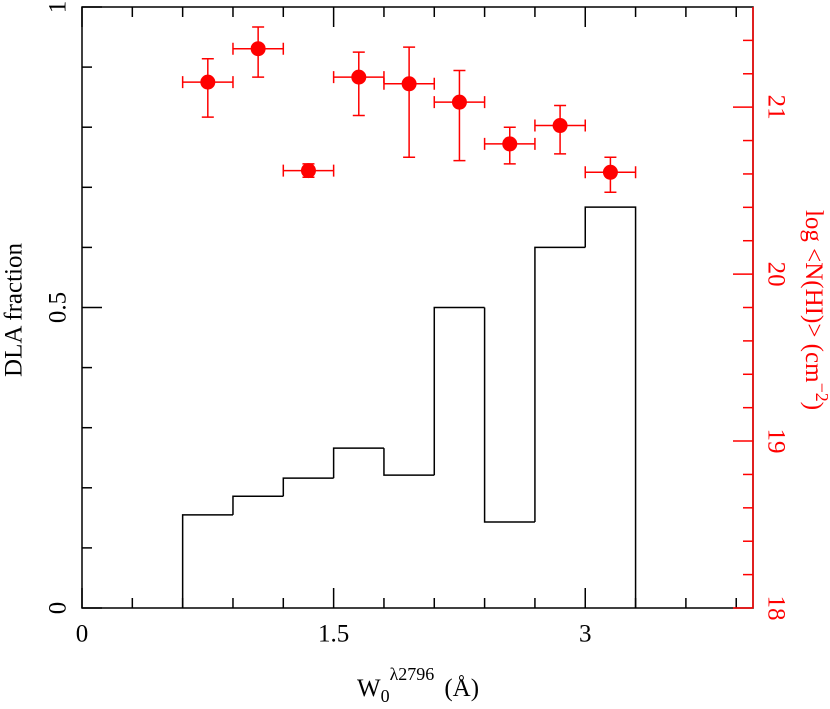 The width and height of the screenshot is (830, 709). I want to click on y2-tick-label: 20, so click(775, 274).